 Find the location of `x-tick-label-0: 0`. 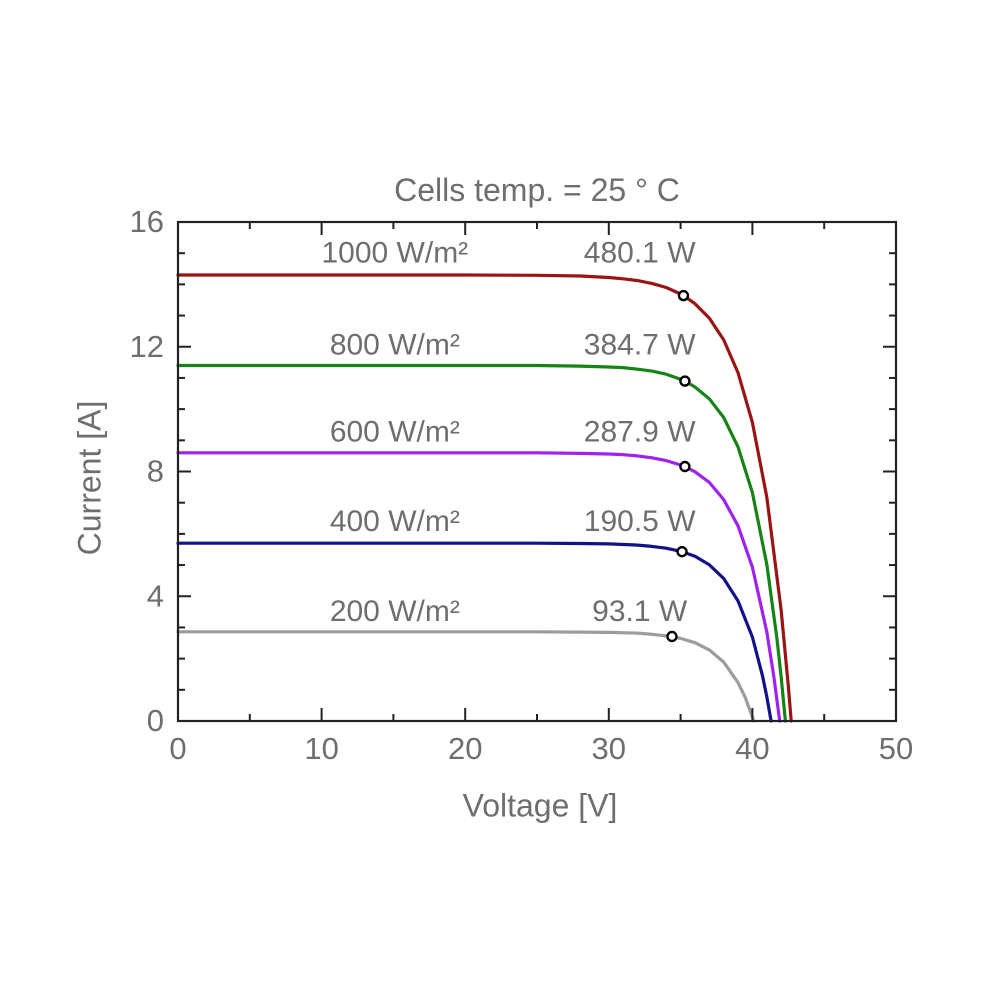

x-tick-label-0: 0 is located at coordinates (177, 748).